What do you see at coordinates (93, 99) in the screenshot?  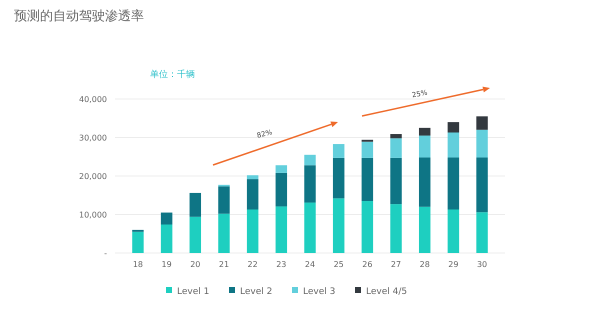 I see `y-tick-label: 40,000` at bounding box center [93, 99].